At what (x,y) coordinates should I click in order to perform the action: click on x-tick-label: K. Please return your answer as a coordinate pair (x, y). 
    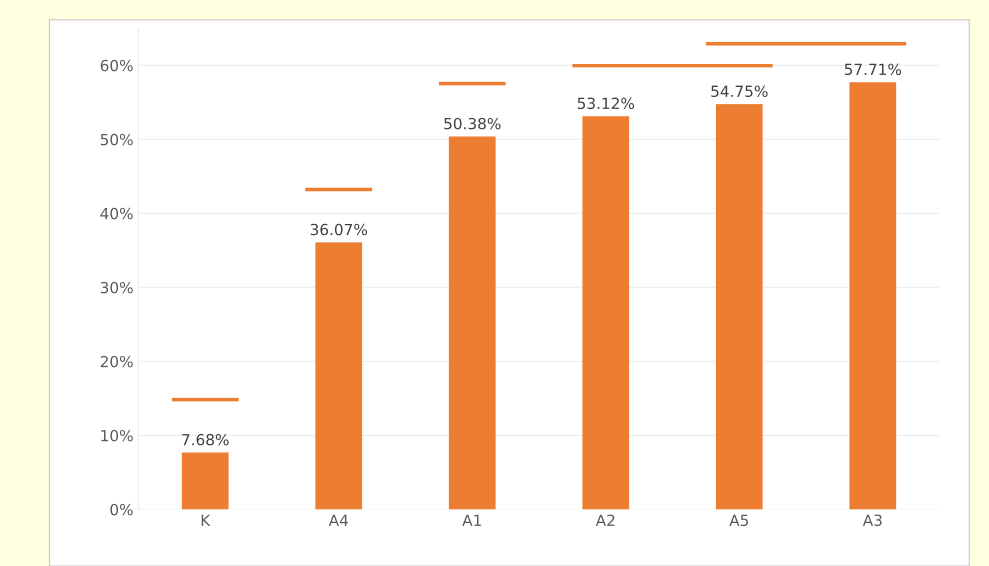
    Looking at the image, I should click on (206, 520).